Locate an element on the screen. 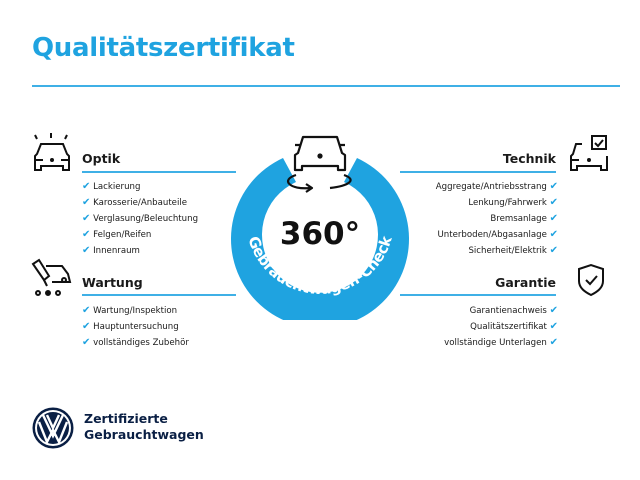 This screenshot has width=640, height=480. car-lights-icon is located at coordinates (52, 152).